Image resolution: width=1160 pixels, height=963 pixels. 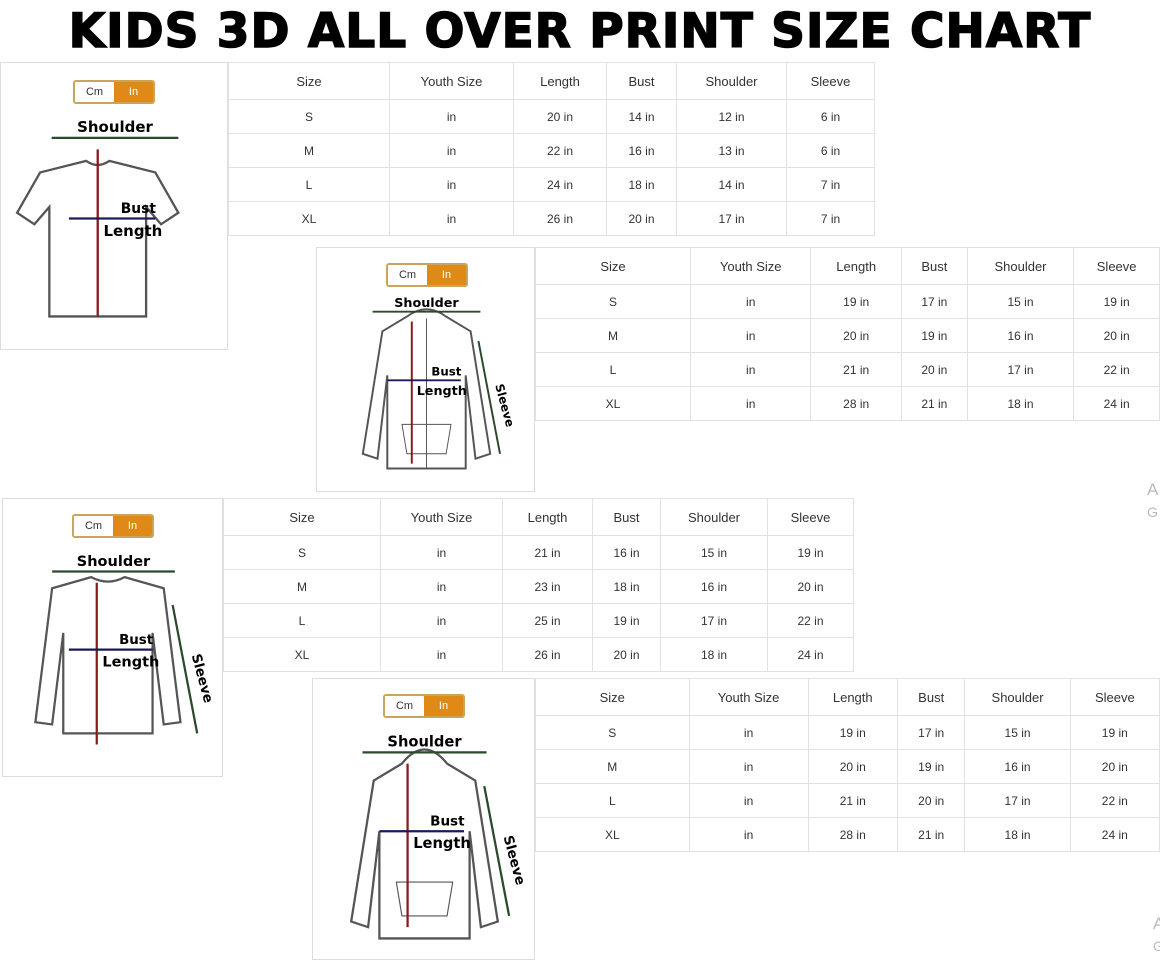 What do you see at coordinates (124, 649) in the screenshot?
I see `long-sleeve-icon: Shoulder Length Bust Sleeve` at bounding box center [124, 649].